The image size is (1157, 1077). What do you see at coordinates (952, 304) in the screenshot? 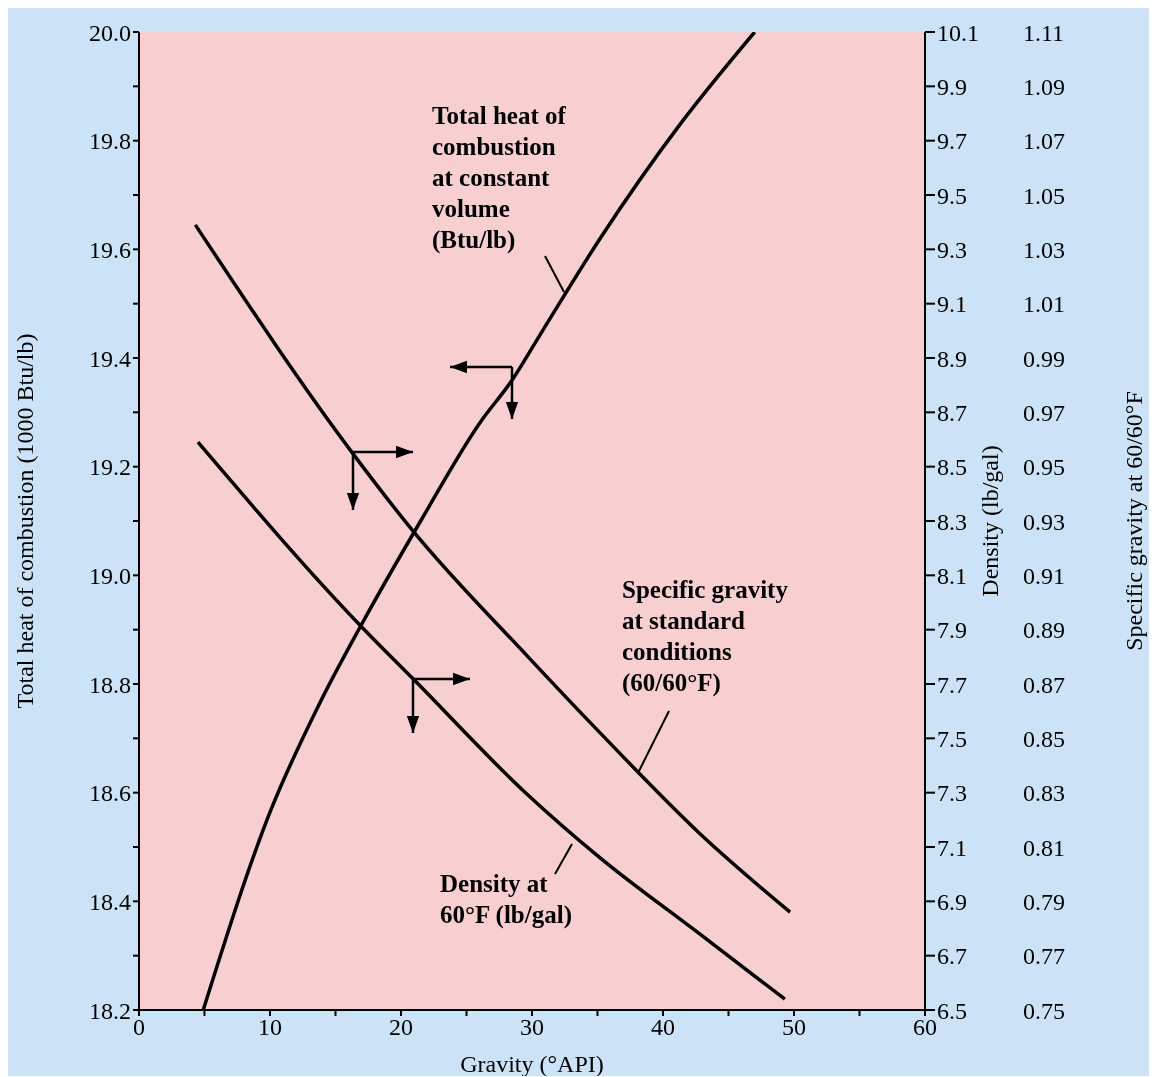
I see `y2-tick-label: 9.1` at bounding box center [952, 304].